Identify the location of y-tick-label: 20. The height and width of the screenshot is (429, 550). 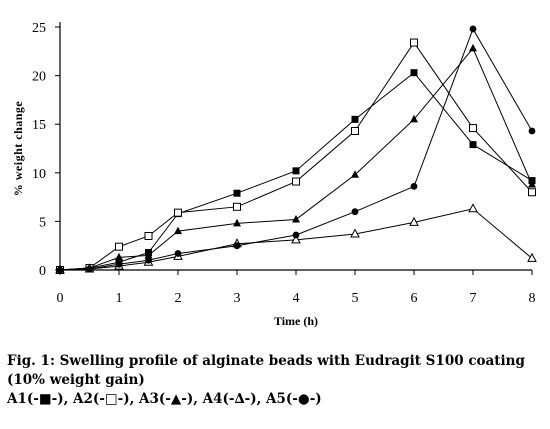
(39, 77).